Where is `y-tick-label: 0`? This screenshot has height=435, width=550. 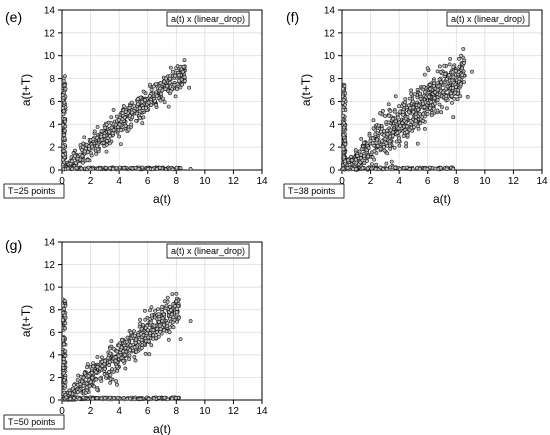
y-tick-label: 0 is located at coordinates (52, 171).